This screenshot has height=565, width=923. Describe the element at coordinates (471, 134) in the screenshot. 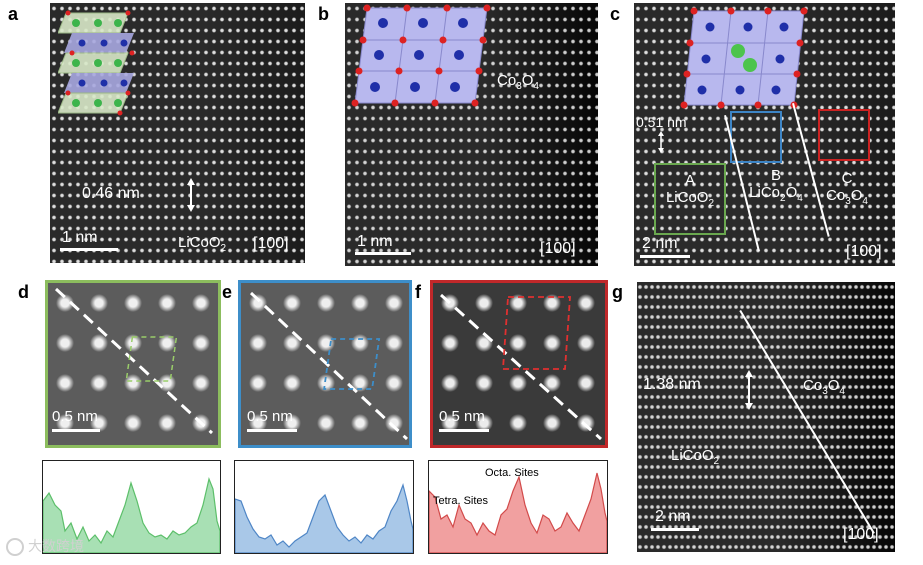

I see `stem-image-b: Co3O4 1 nm [100]` at that location.